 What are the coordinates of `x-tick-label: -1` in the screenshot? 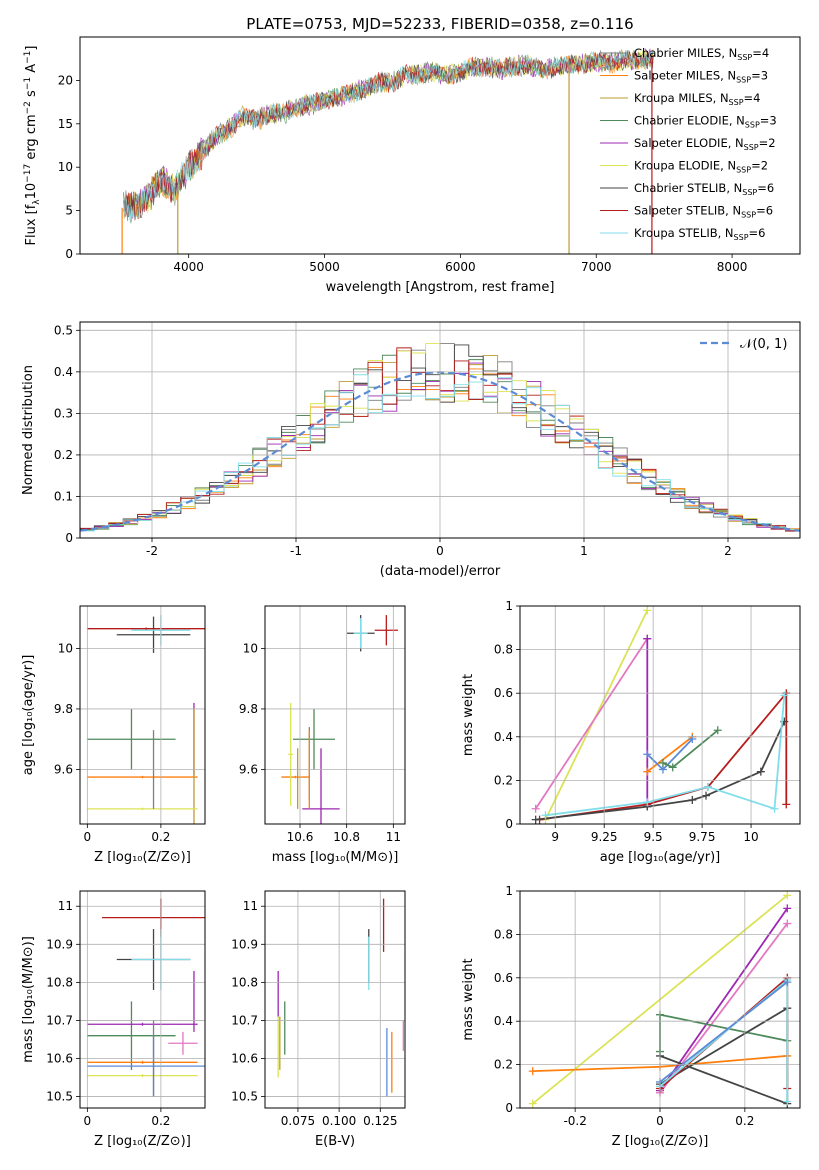 It's located at (296, 551).